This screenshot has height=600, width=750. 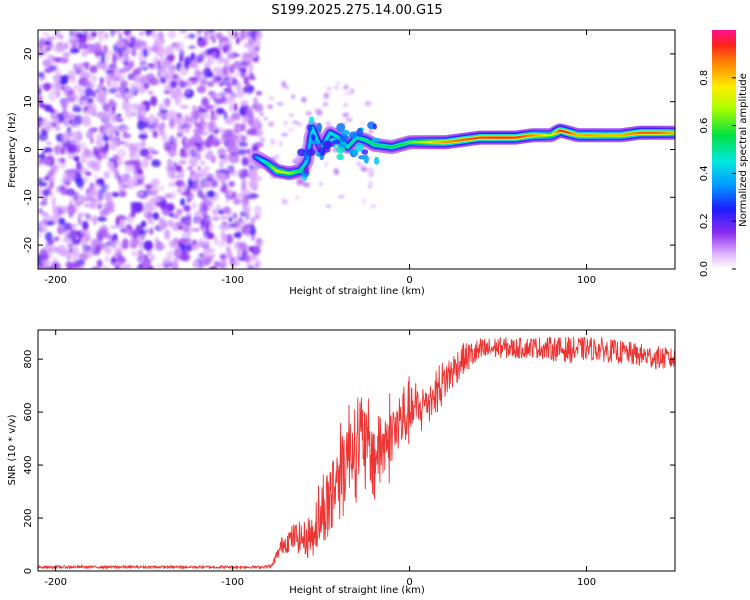 I want to click on y-tick-label: 200, so click(x=28, y=517).